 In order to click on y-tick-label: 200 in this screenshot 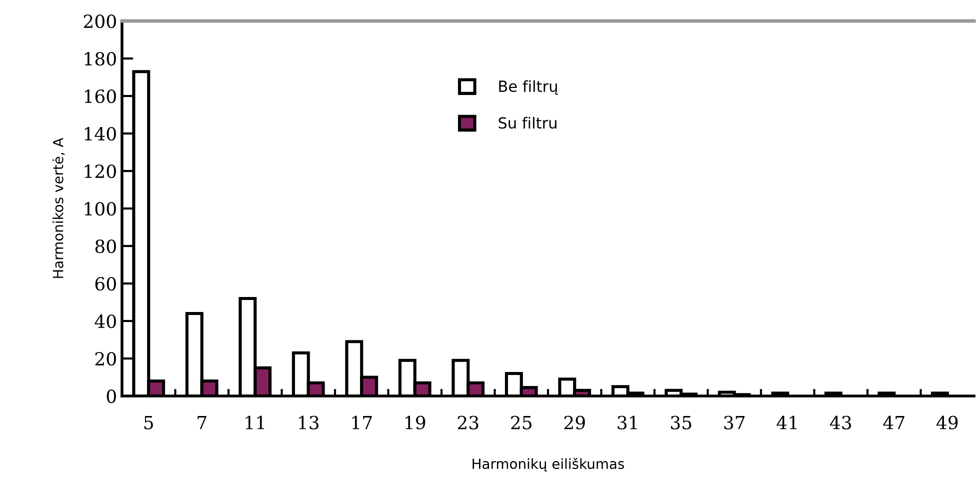, I will do `click(100, 21)`.